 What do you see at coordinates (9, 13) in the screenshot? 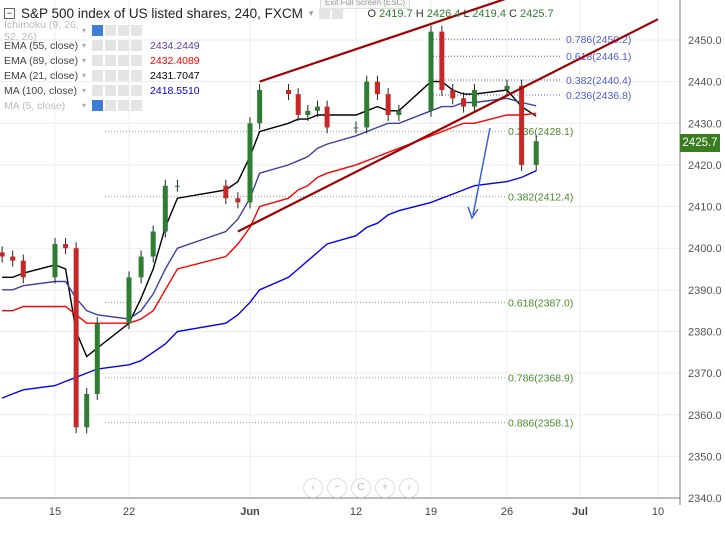
I see `collapse-icon: −` at bounding box center [9, 13].